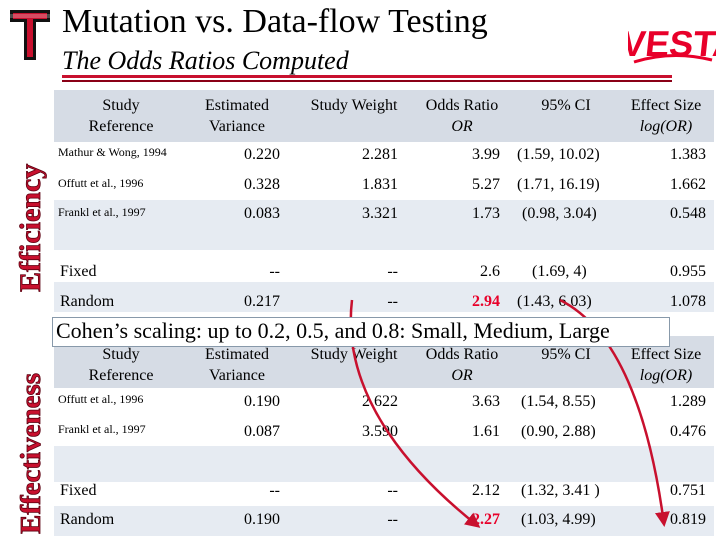  Describe the element at coordinates (486, 301) in the screenshot. I see `table-cell-or-highlight: 2.94` at that location.